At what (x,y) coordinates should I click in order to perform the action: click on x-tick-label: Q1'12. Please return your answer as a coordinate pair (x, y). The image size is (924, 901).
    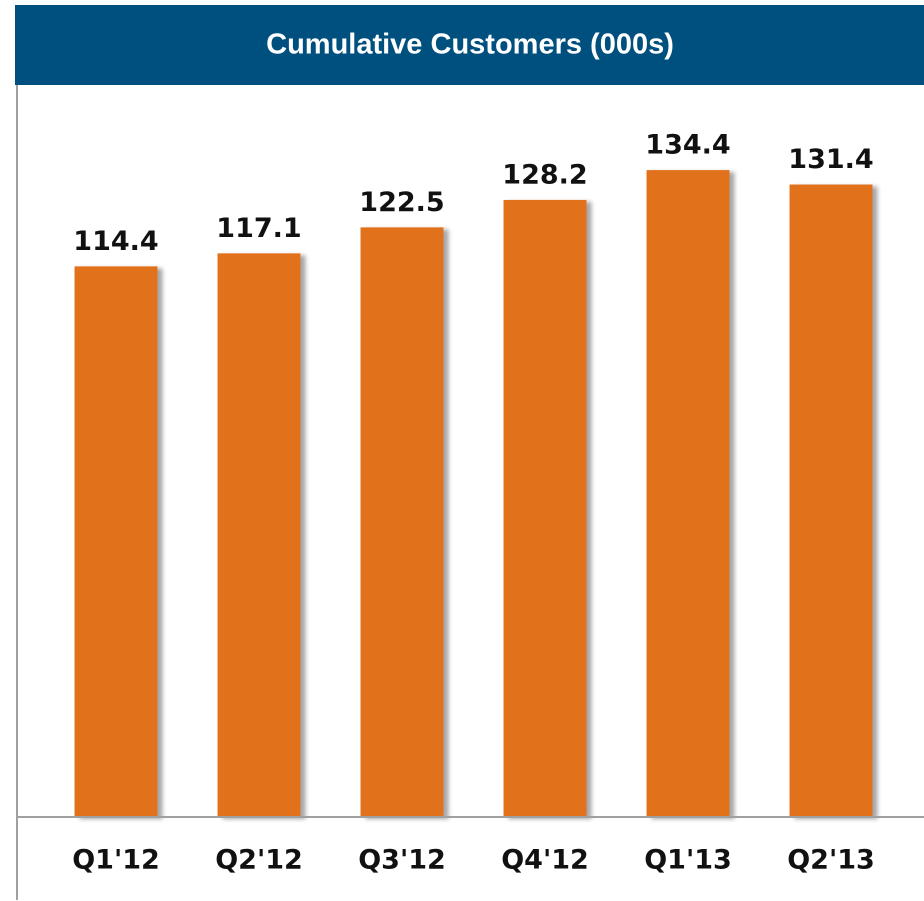
    Looking at the image, I should click on (116, 860).